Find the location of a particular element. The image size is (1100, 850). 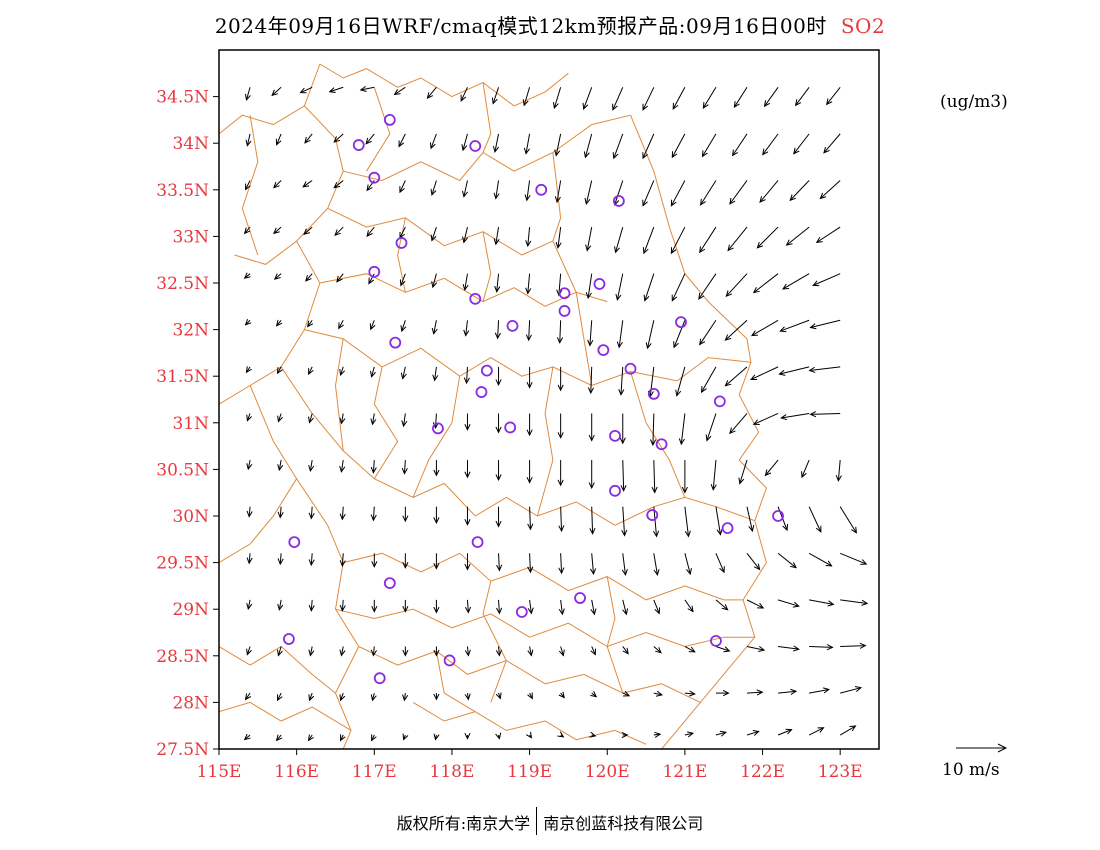

lon-tick-label: 121E is located at coordinates (684, 772).